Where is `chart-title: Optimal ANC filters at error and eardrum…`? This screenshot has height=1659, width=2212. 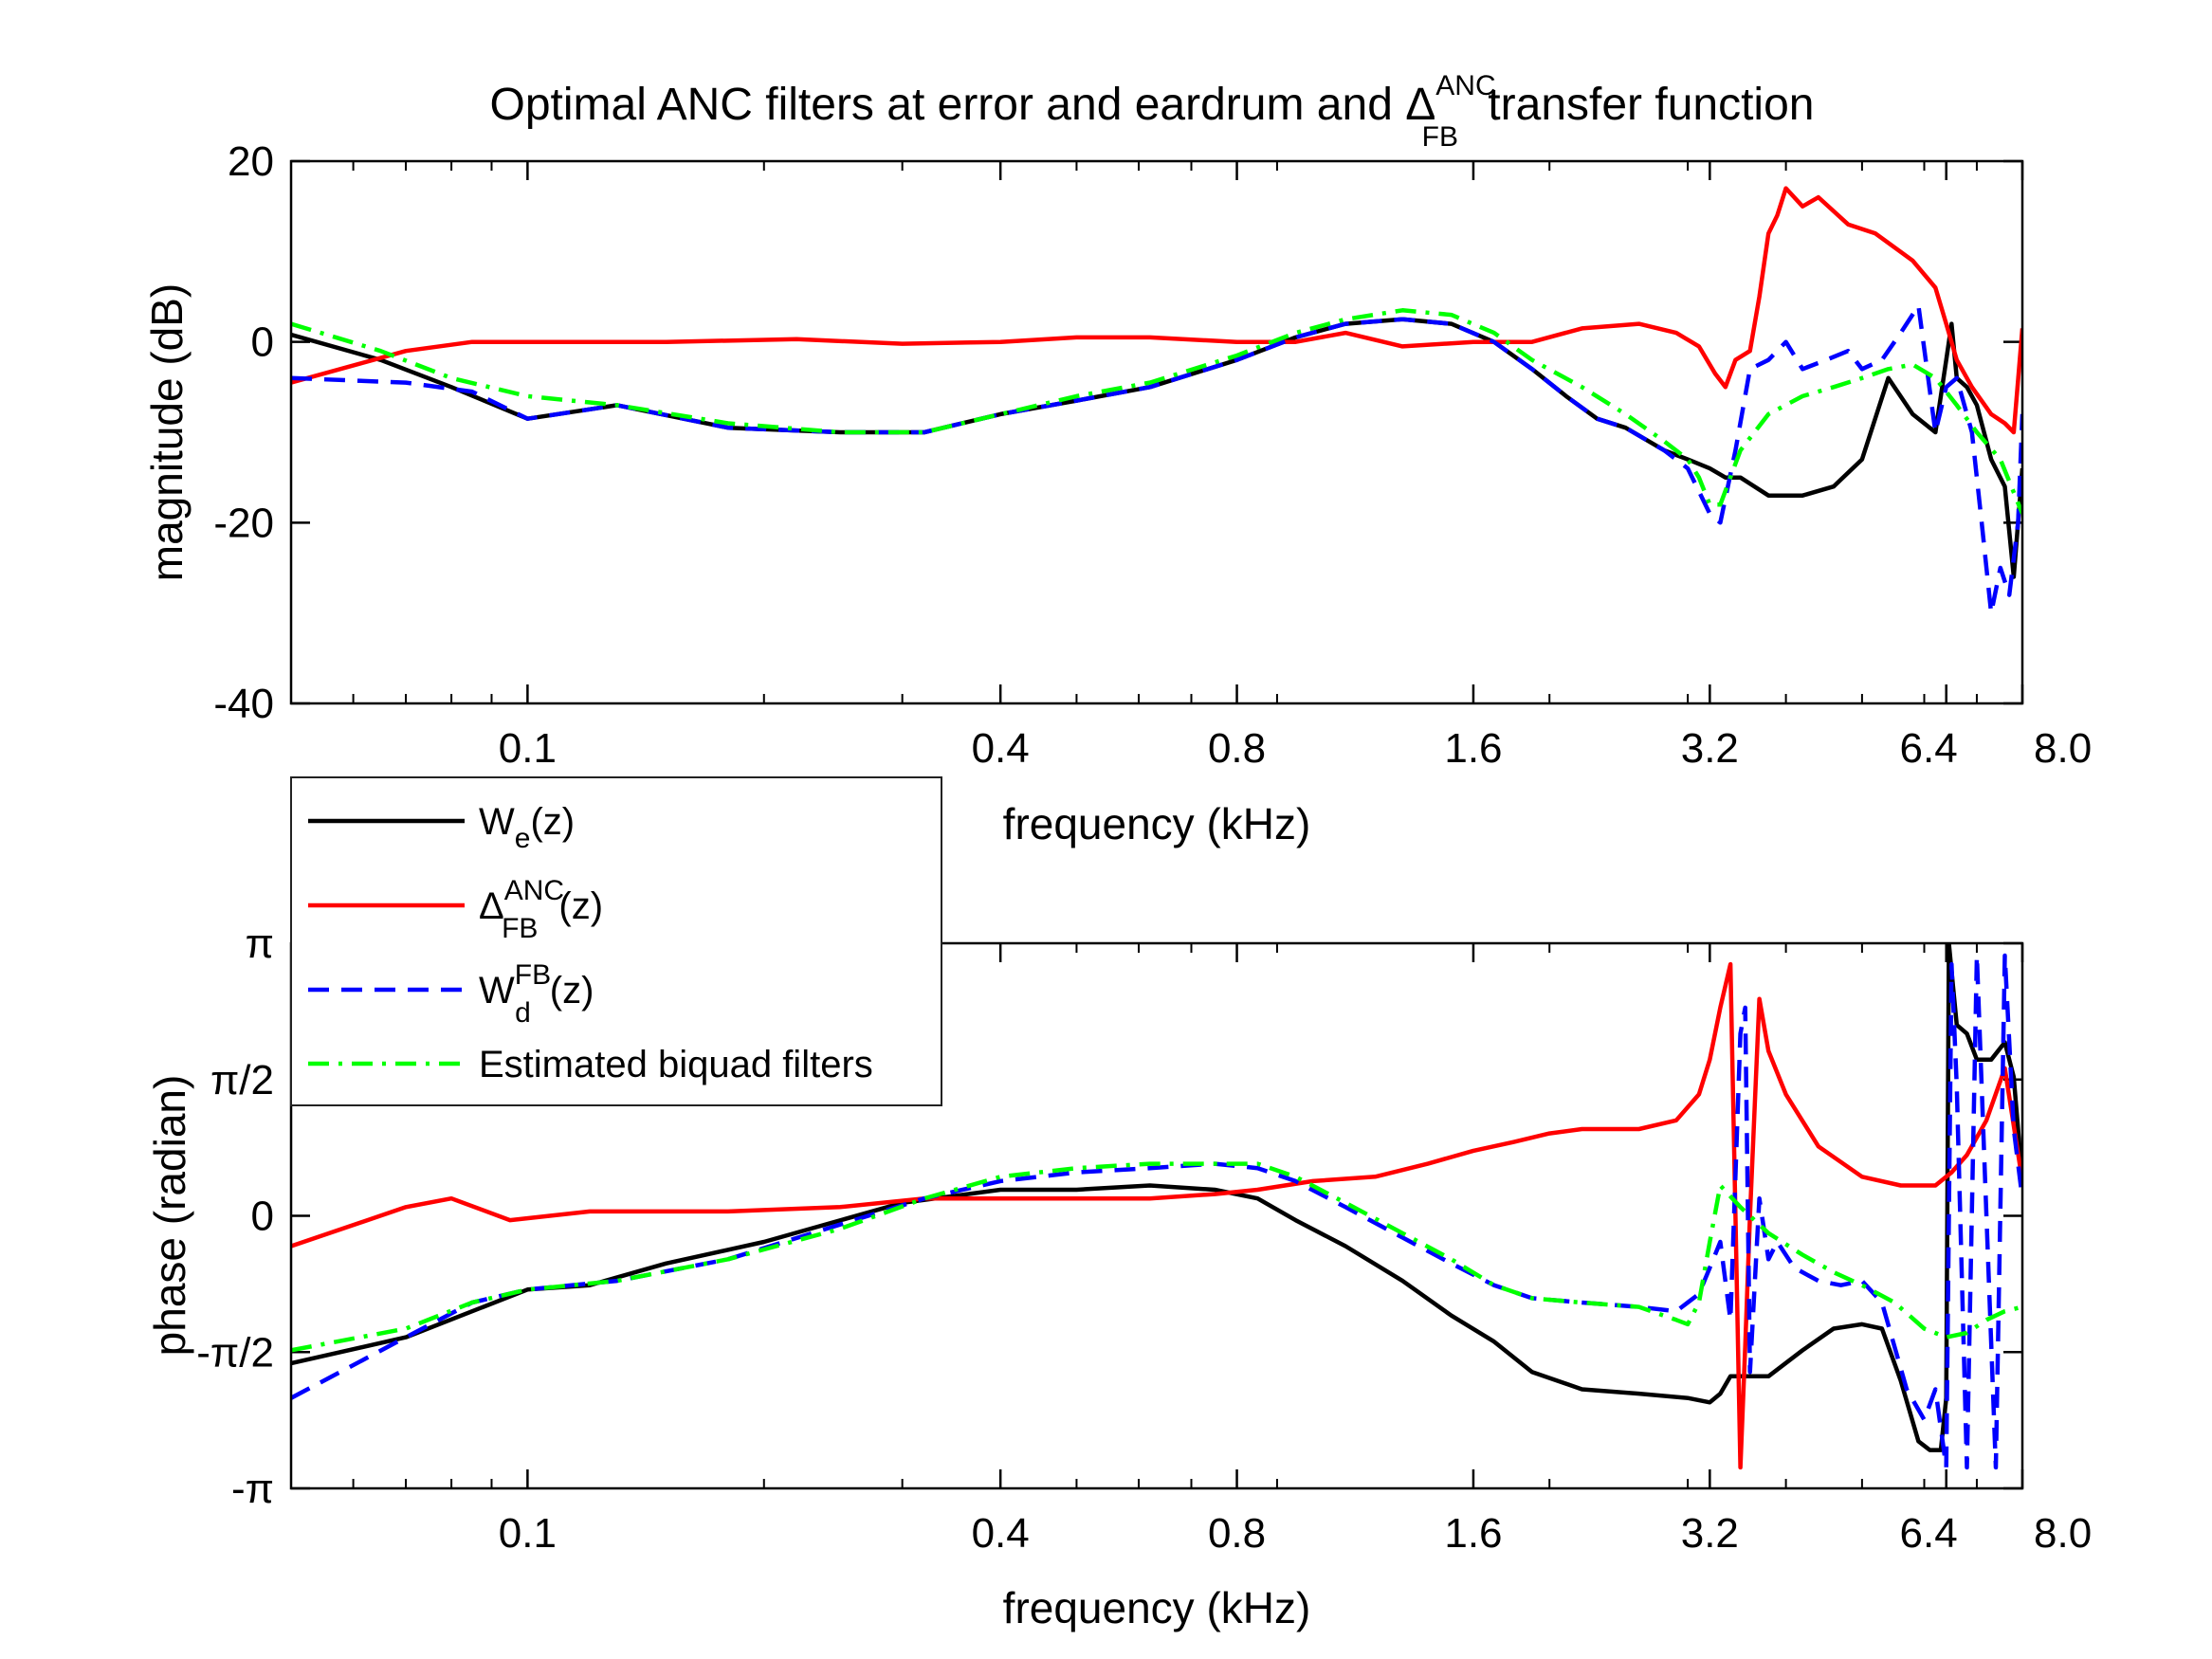
chart-title: Optimal ANC filters at error and eardrum… is located at coordinates (1152, 111).